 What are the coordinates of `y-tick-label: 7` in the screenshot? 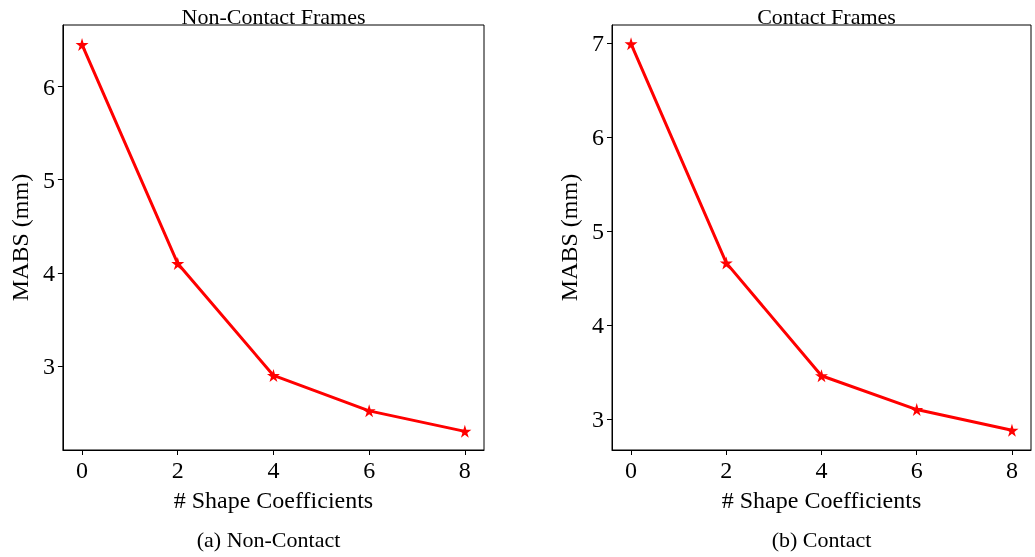 It's located at (598, 42).